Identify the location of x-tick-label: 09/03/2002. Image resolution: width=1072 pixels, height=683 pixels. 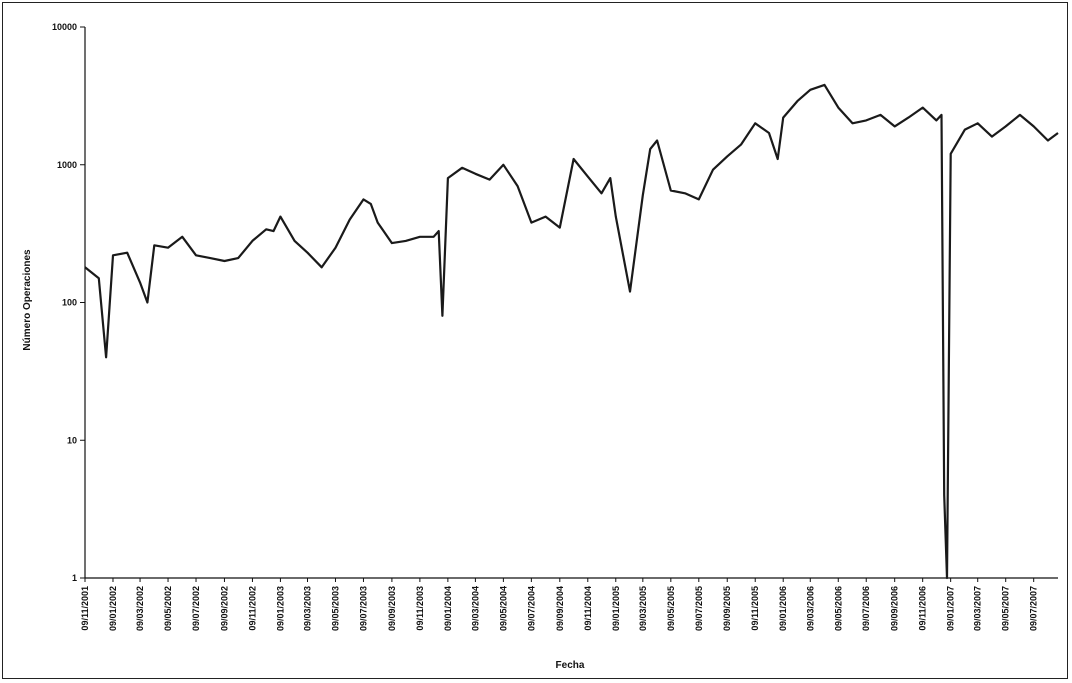
(140, 608).